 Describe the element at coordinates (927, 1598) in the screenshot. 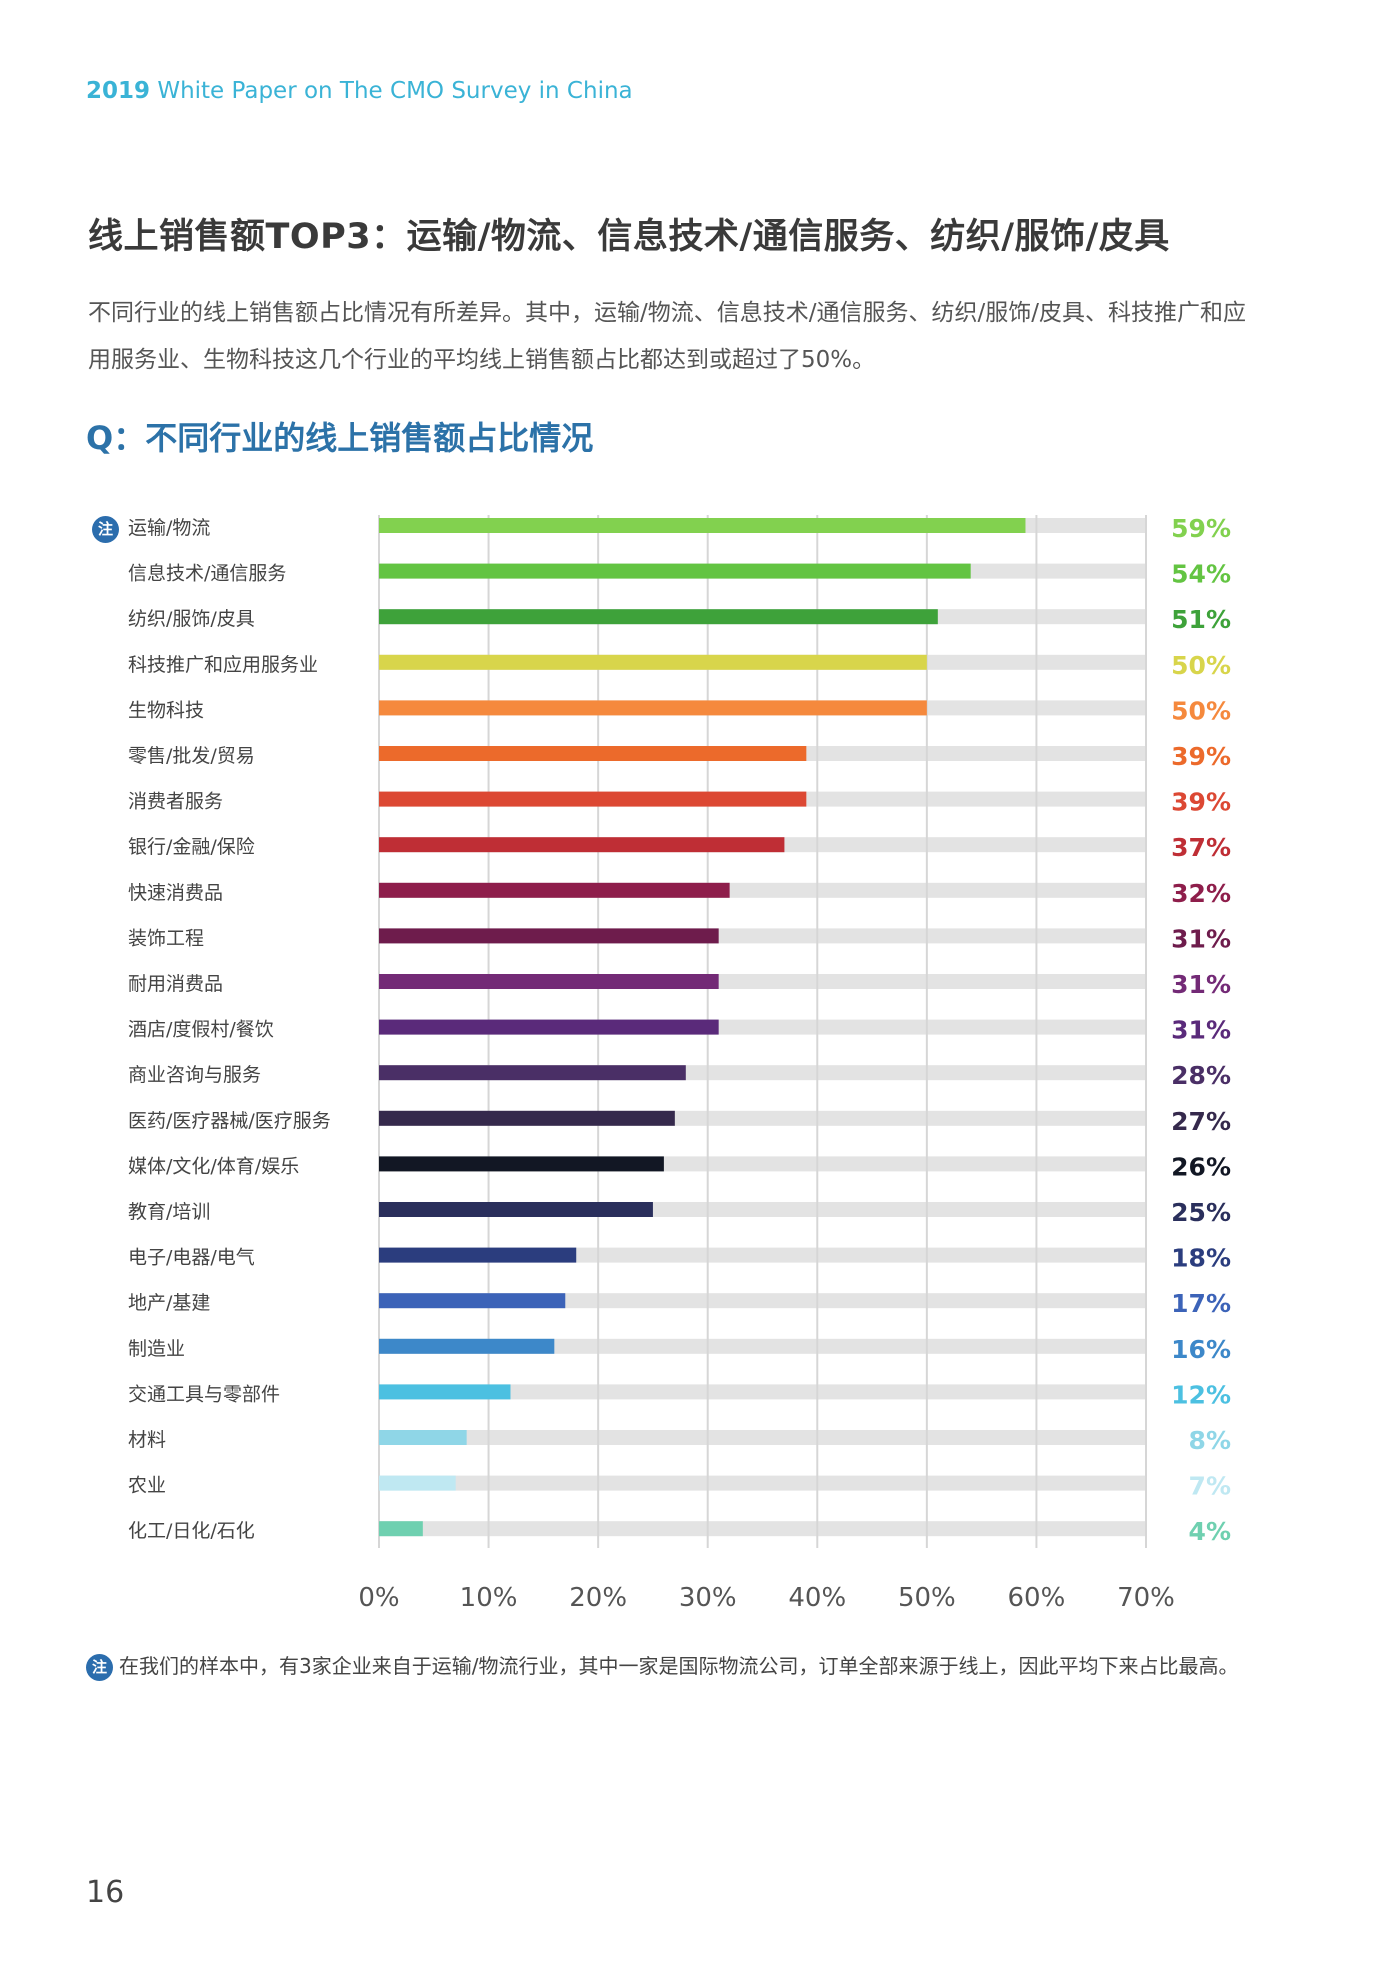

I see `x-tick-label: 50%` at that location.